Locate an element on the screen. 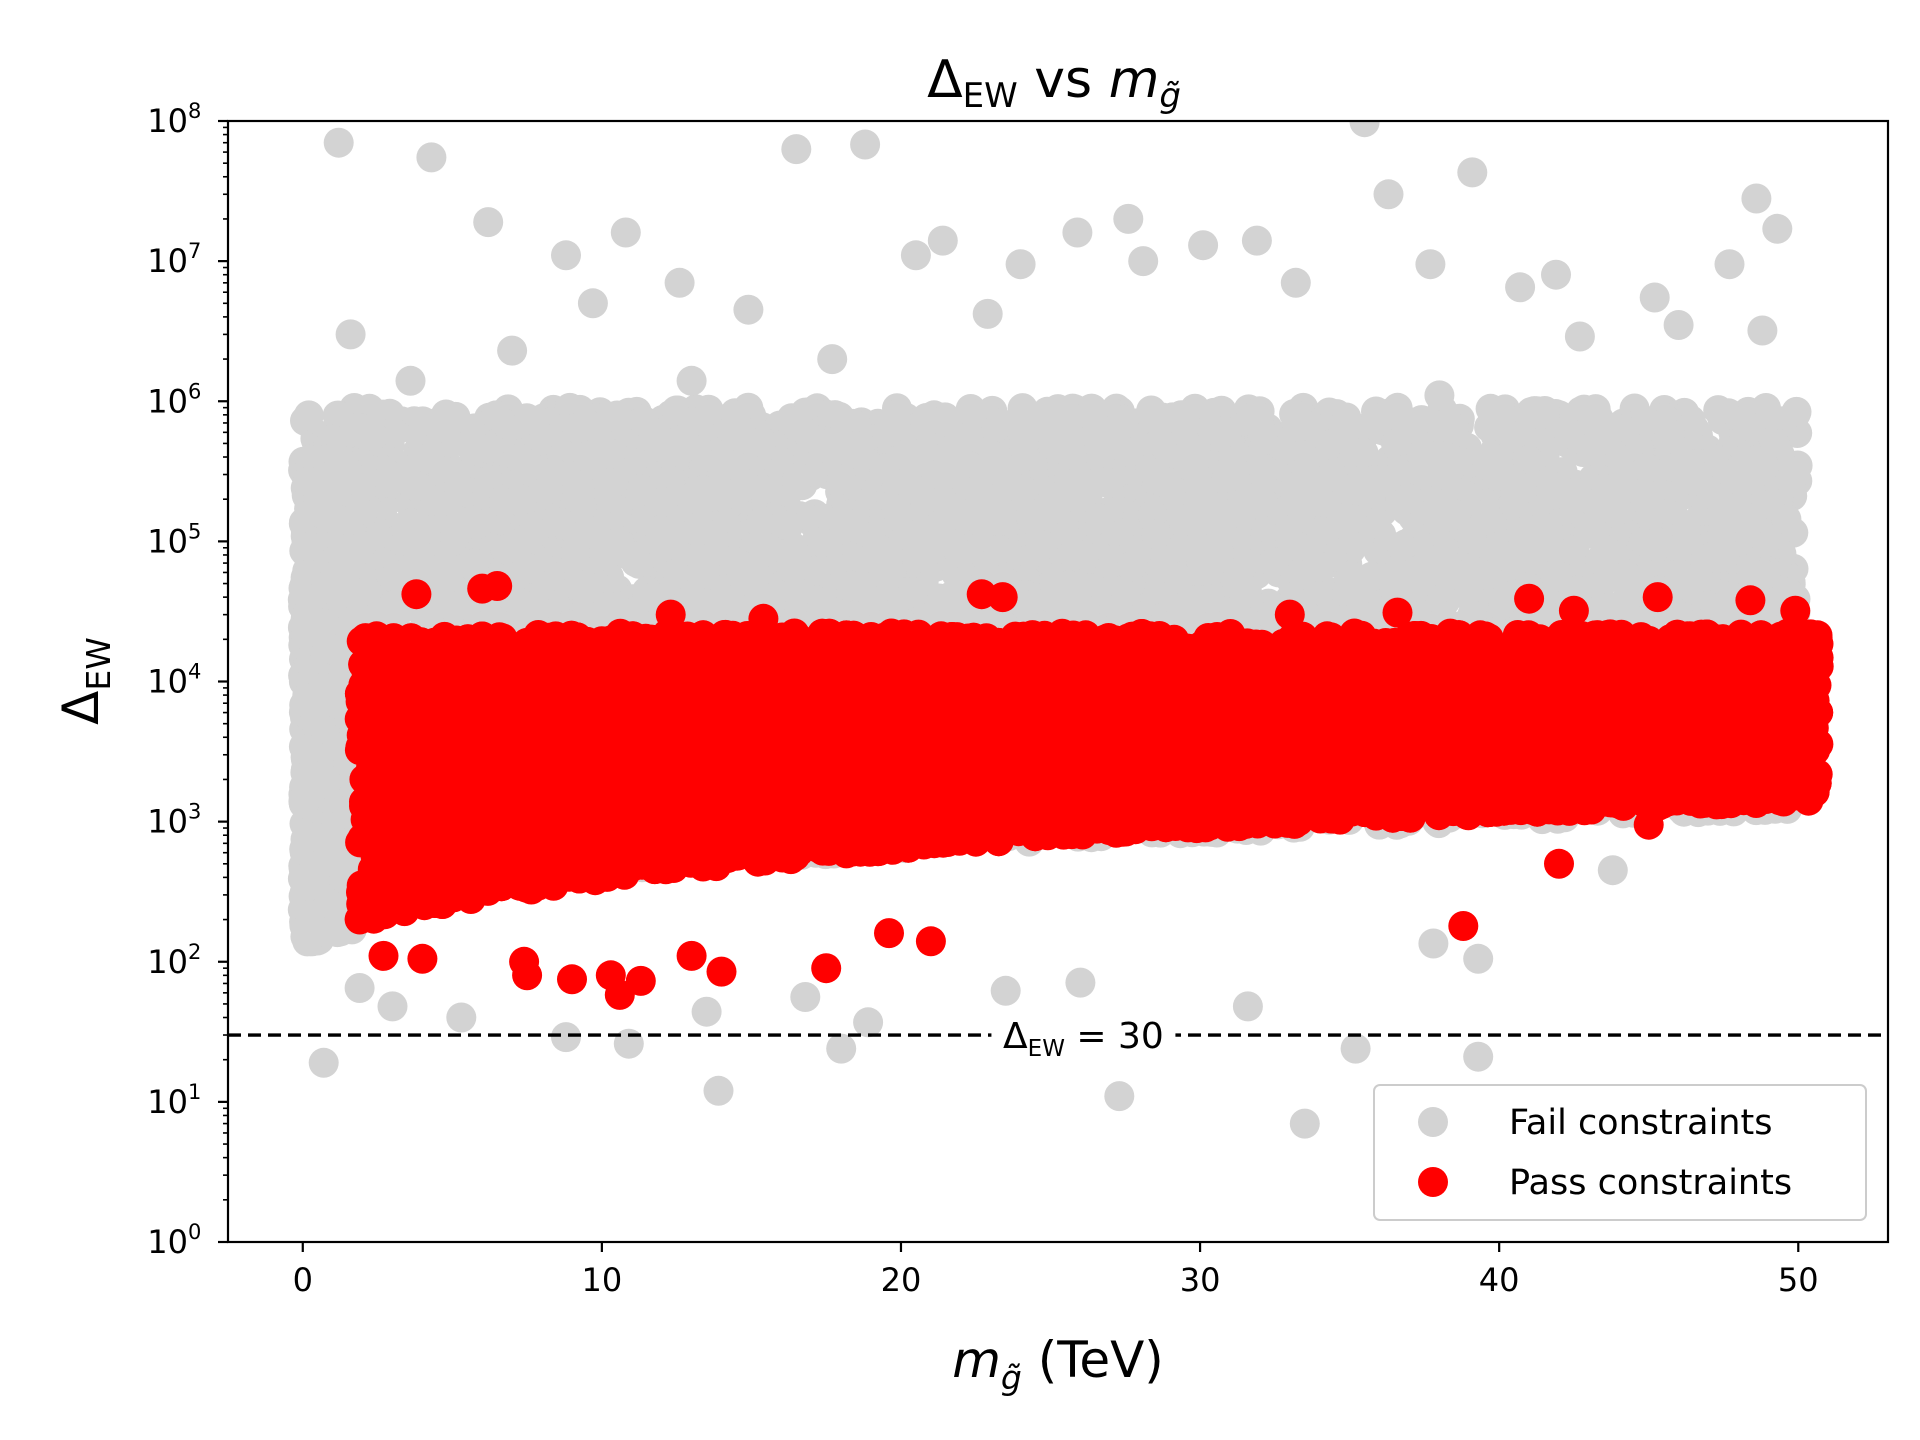  chart-title: ΔEW vs mg̃ is located at coordinates (1054, 83).